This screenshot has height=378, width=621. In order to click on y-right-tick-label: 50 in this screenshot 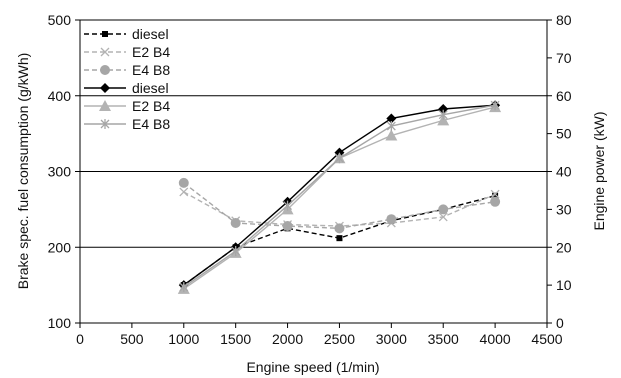, I will do `click(564, 134)`.